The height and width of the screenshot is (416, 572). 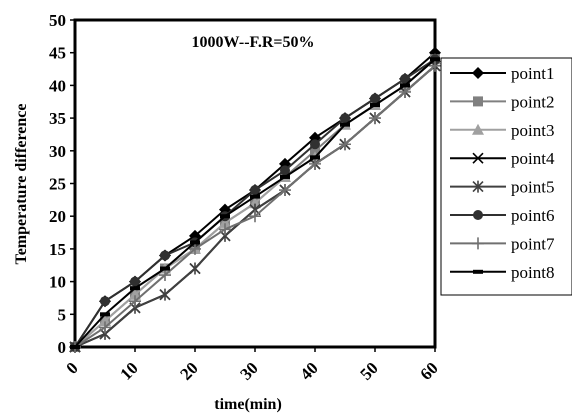 I want to click on x-tick-label: 30, so click(x=248, y=370).